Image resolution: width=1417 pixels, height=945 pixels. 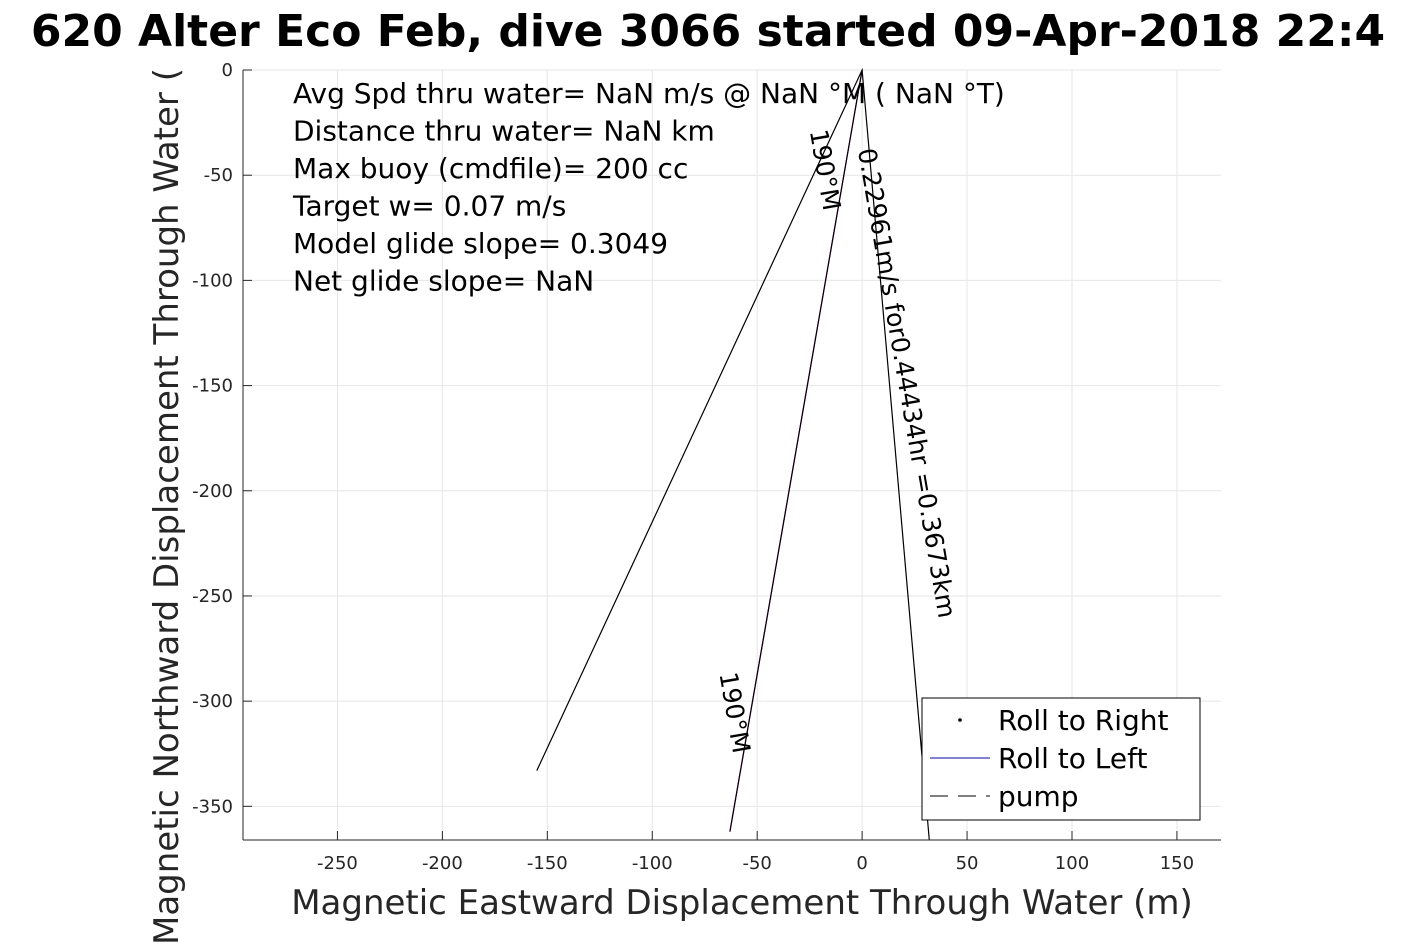 I want to click on y-tick-label: -350, so click(x=212, y=806).